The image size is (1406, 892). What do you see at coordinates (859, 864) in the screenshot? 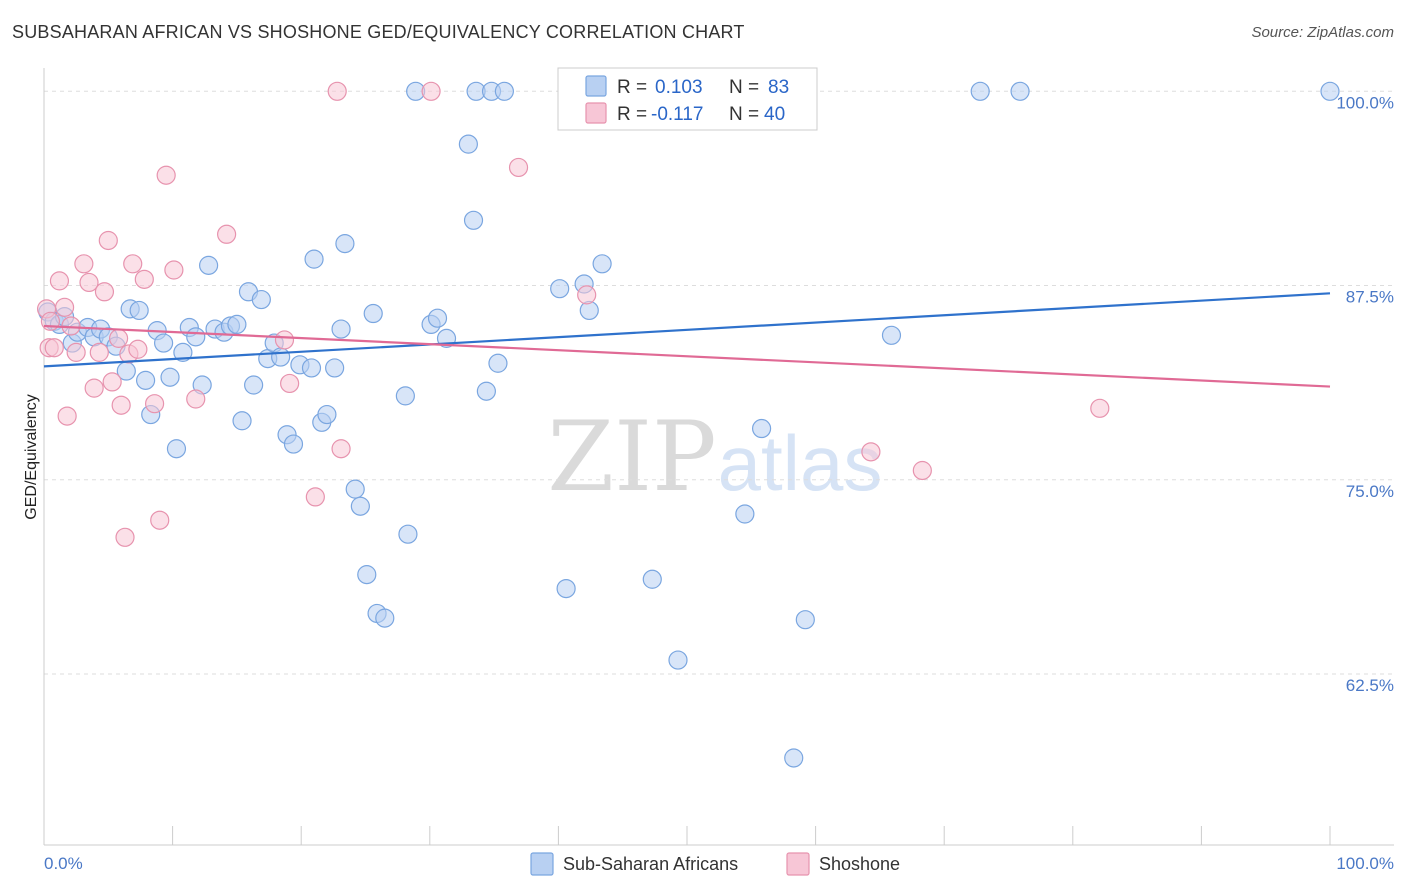
I see `series-legend-label-pink: Shoshone` at bounding box center [859, 864].